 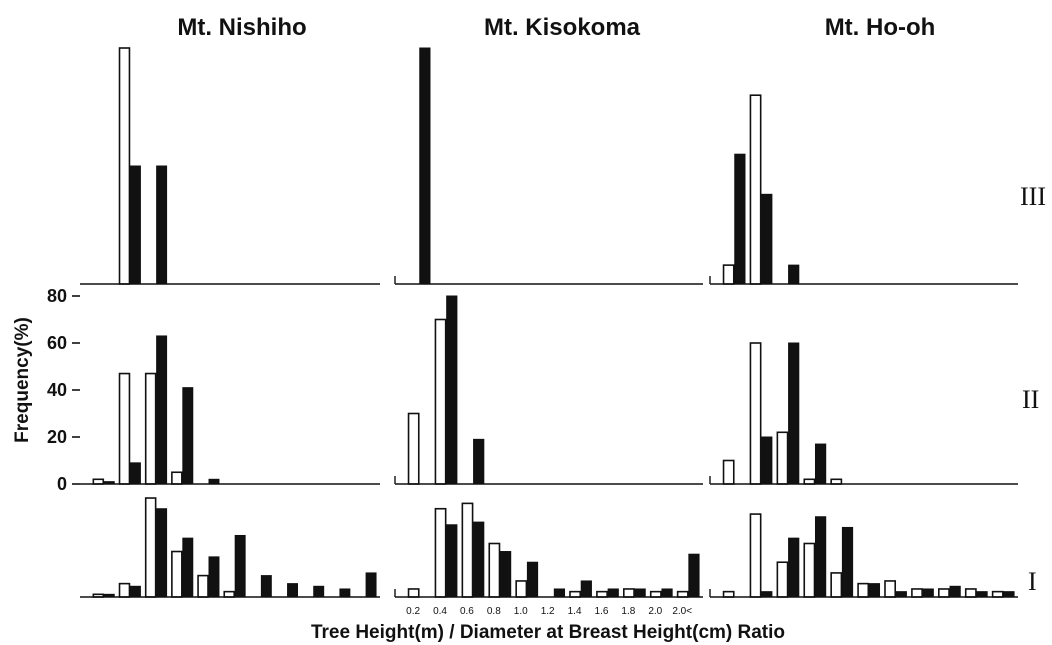 What do you see at coordinates (521, 611) in the screenshot?
I see `x-tick-label-4: 1.0` at bounding box center [521, 611].